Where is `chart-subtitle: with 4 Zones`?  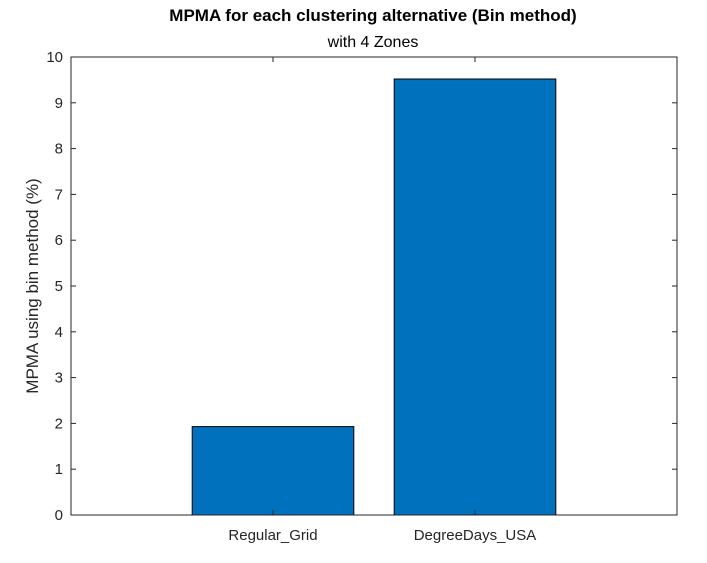
chart-subtitle: with 4 Zones is located at coordinates (373, 42).